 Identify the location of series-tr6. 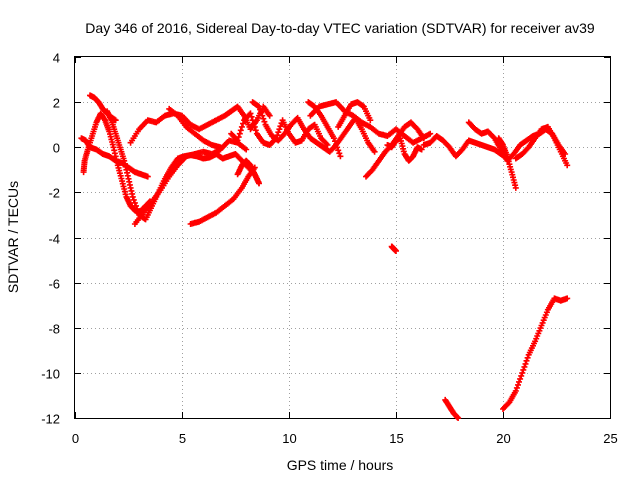
(200, 124).